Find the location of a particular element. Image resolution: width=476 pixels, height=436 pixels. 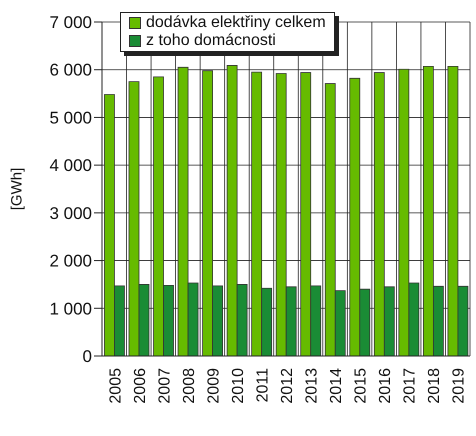

x-tick-label: 2007 is located at coordinates (165, 386).